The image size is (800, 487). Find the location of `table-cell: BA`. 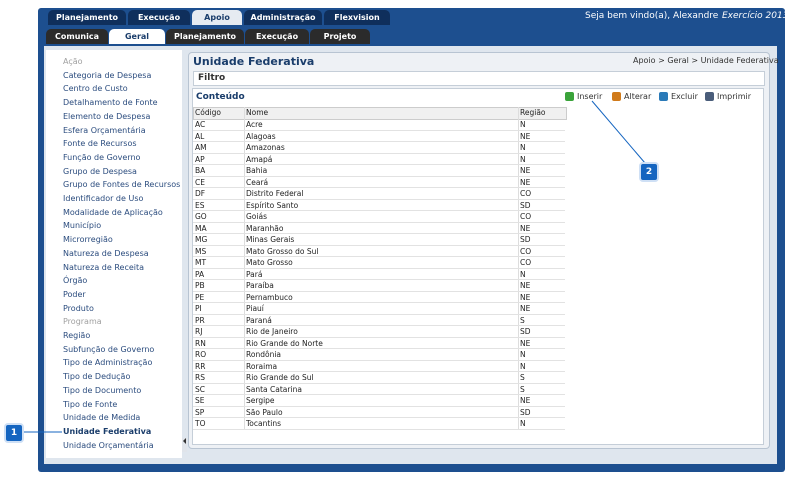

table-cell: BA is located at coordinates (200, 170).